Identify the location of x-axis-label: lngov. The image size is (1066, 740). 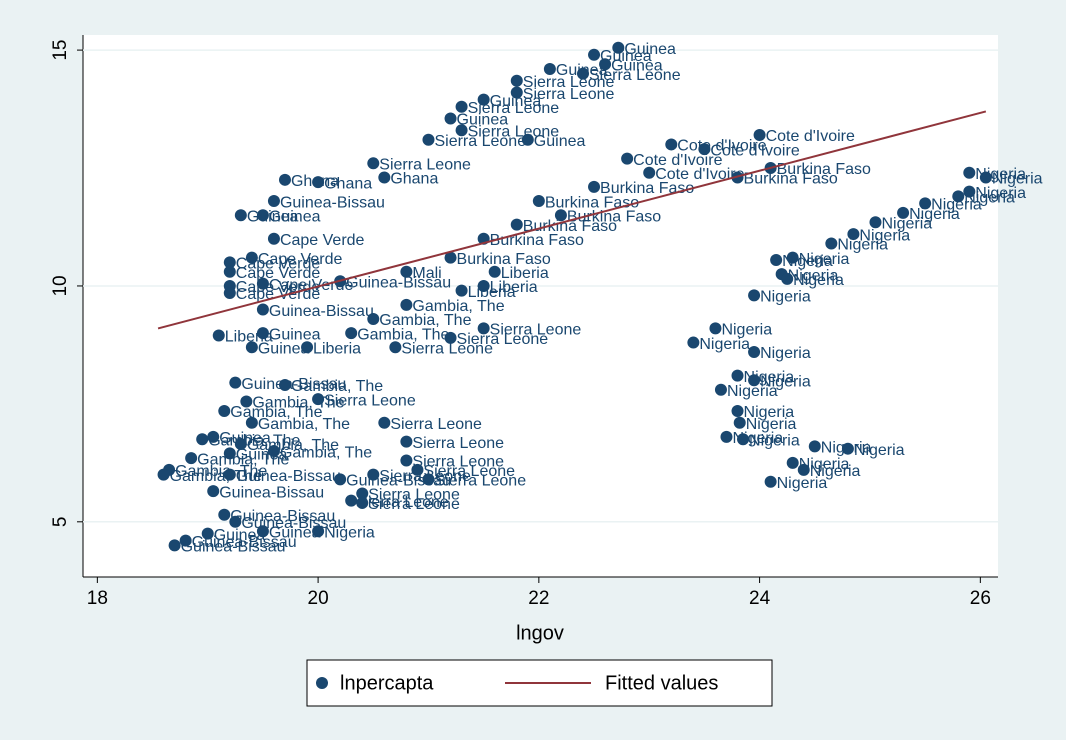
(540, 633).